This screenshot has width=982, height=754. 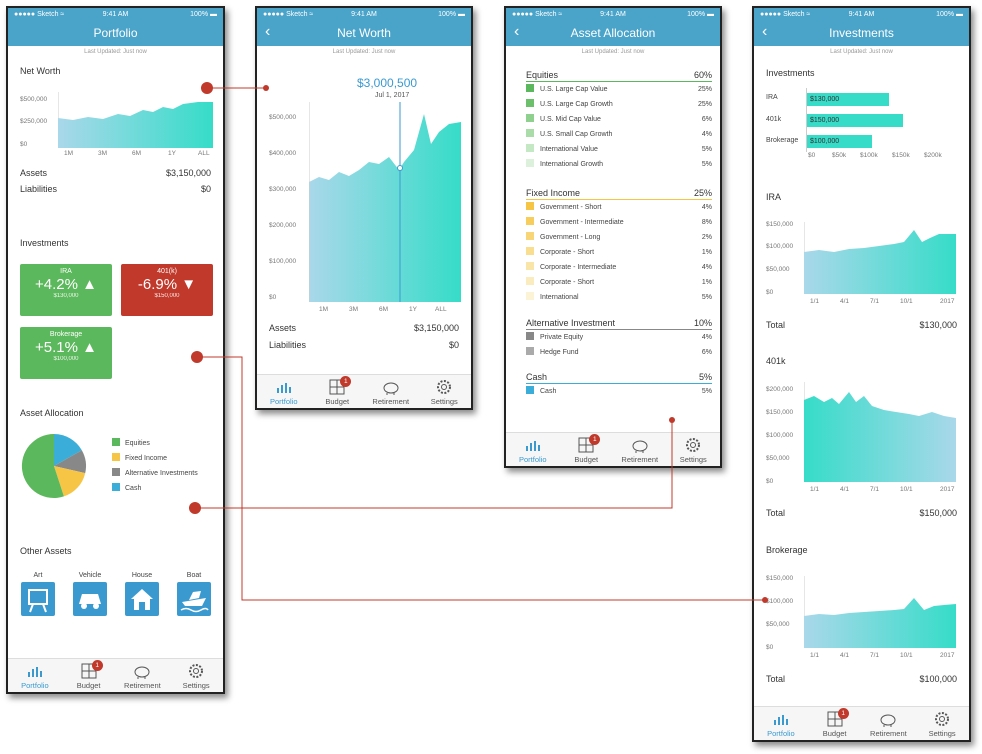 I want to click on card-amount: $150,000, so click(x=167, y=296).